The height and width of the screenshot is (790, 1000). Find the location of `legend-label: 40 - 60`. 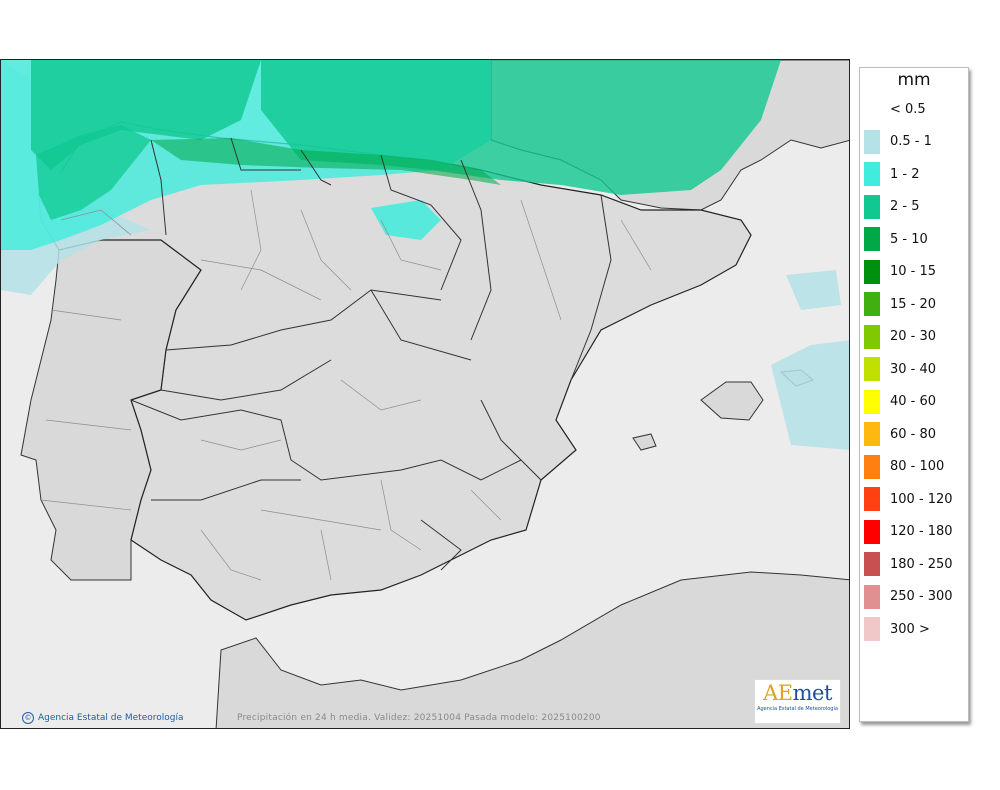

legend-label: 40 - 60 is located at coordinates (913, 401).